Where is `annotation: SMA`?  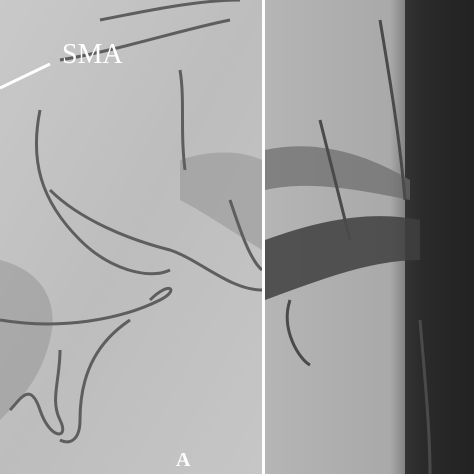 annotation: SMA is located at coordinates (92, 54).